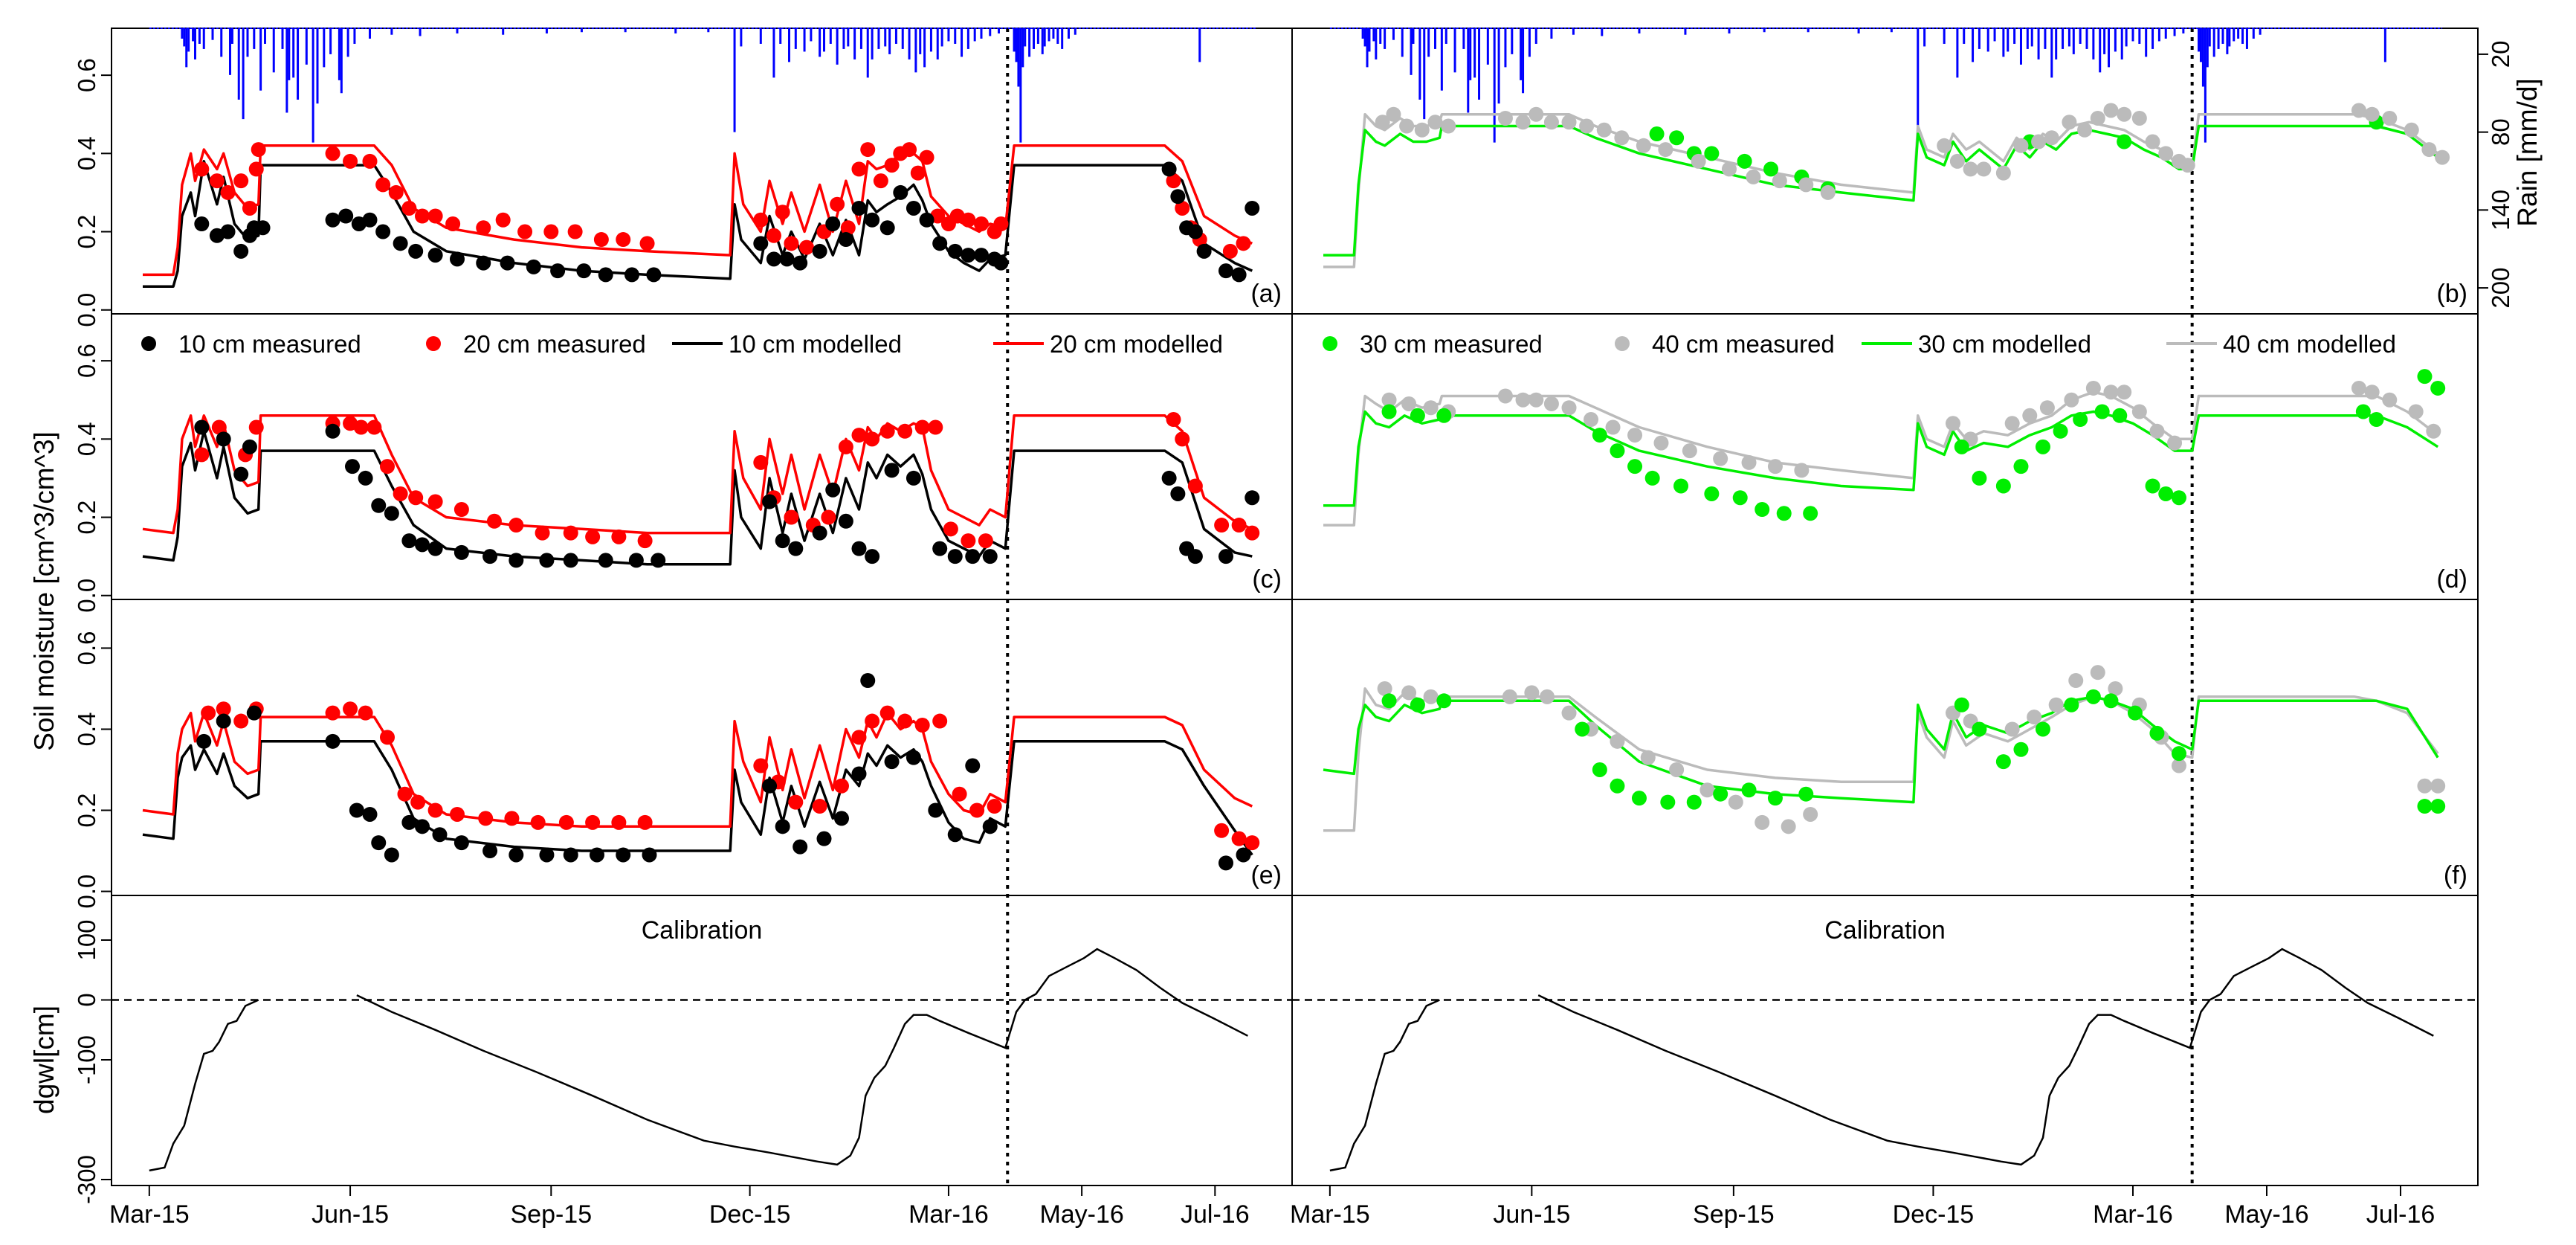  I want to click on rain-series-right, so click(1886, 85).